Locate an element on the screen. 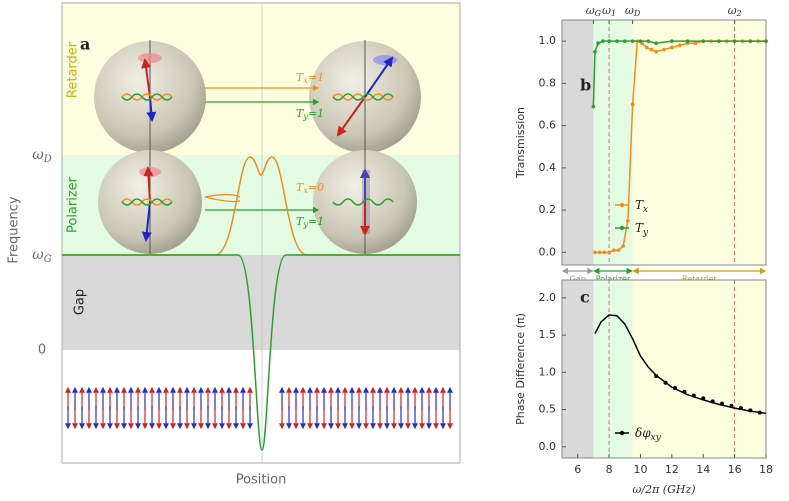 The height and width of the screenshot is (501, 789). gap-region is located at coordinates (261, 302).